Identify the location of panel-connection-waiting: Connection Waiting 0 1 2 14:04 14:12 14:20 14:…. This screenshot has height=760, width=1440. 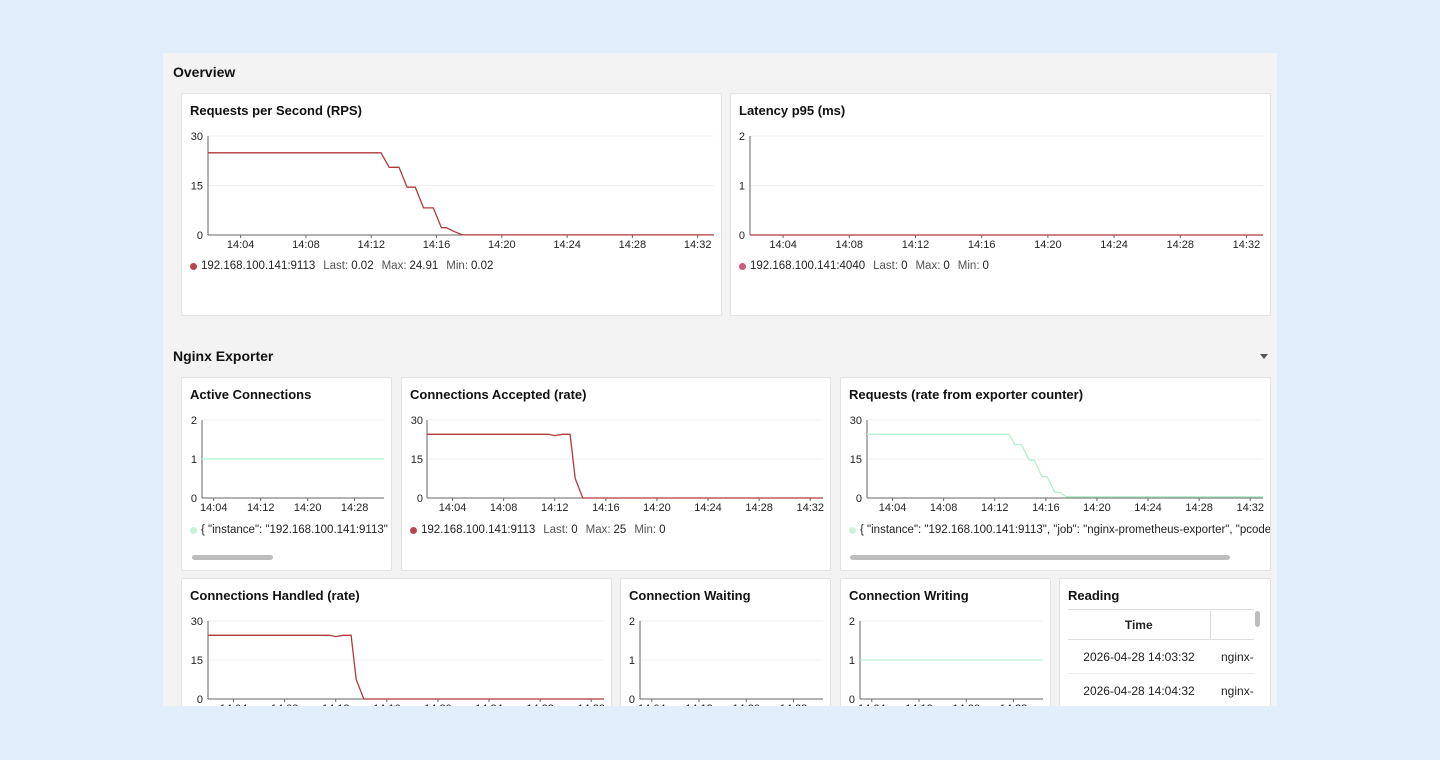
(725, 642).